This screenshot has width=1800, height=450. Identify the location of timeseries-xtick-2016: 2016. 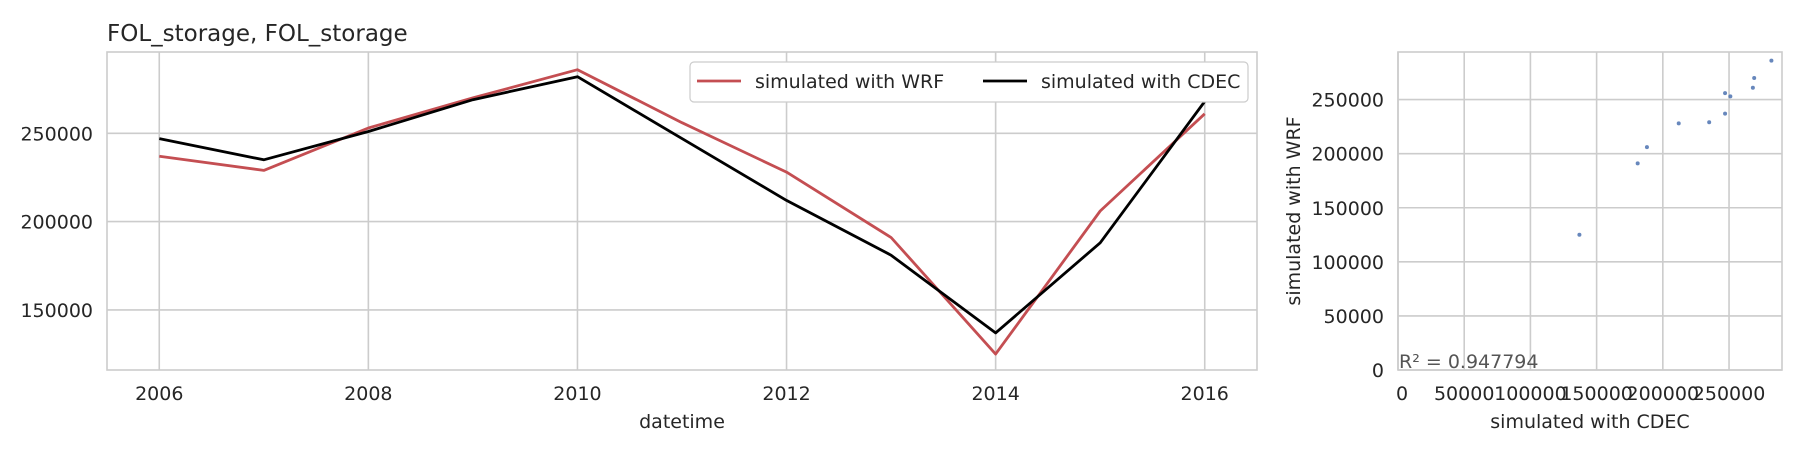
(1205, 394).